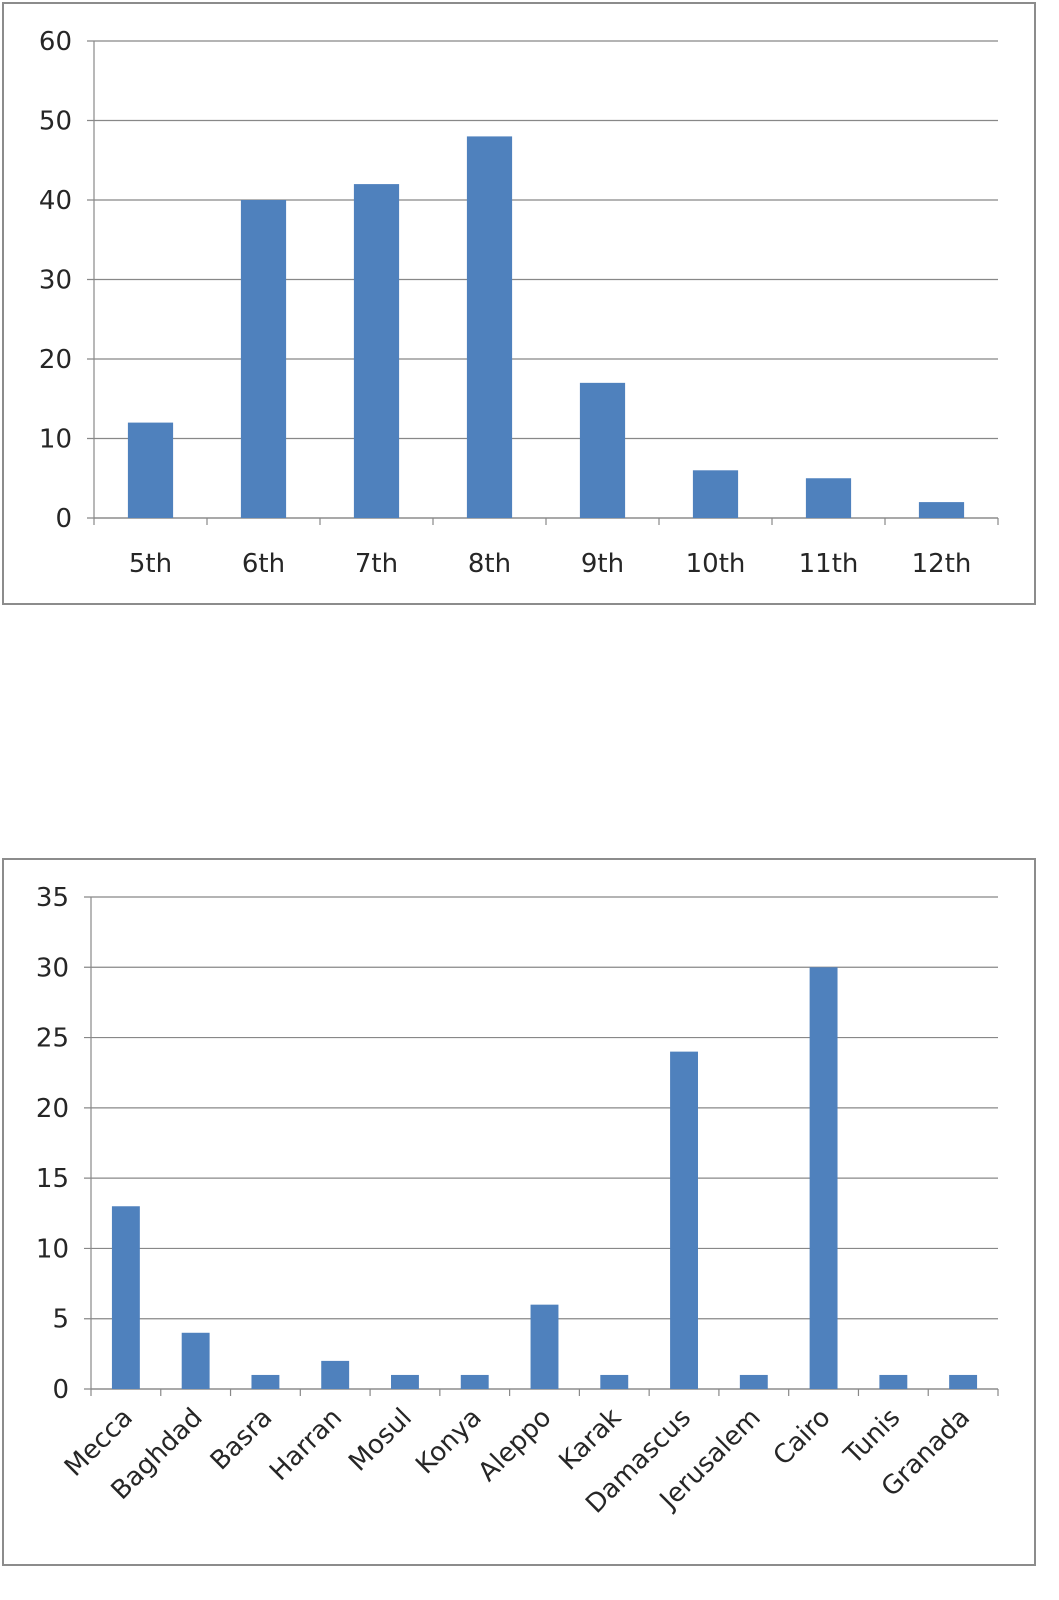 The width and height of the screenshot is (1059, 1600). I want to click on y-tick-label: 60, so click(55, 42).